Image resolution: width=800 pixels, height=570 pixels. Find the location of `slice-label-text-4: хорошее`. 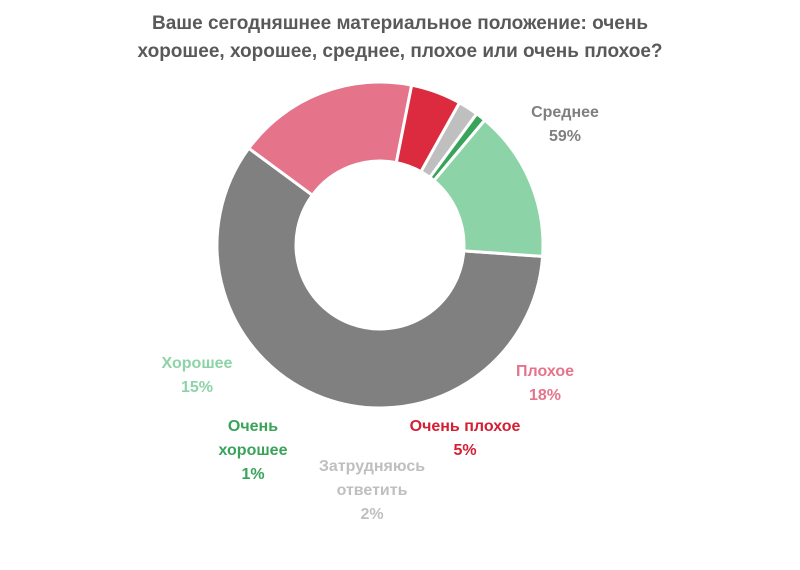

slice-label-text-4: хорошее is located at coordinates (253, 450).